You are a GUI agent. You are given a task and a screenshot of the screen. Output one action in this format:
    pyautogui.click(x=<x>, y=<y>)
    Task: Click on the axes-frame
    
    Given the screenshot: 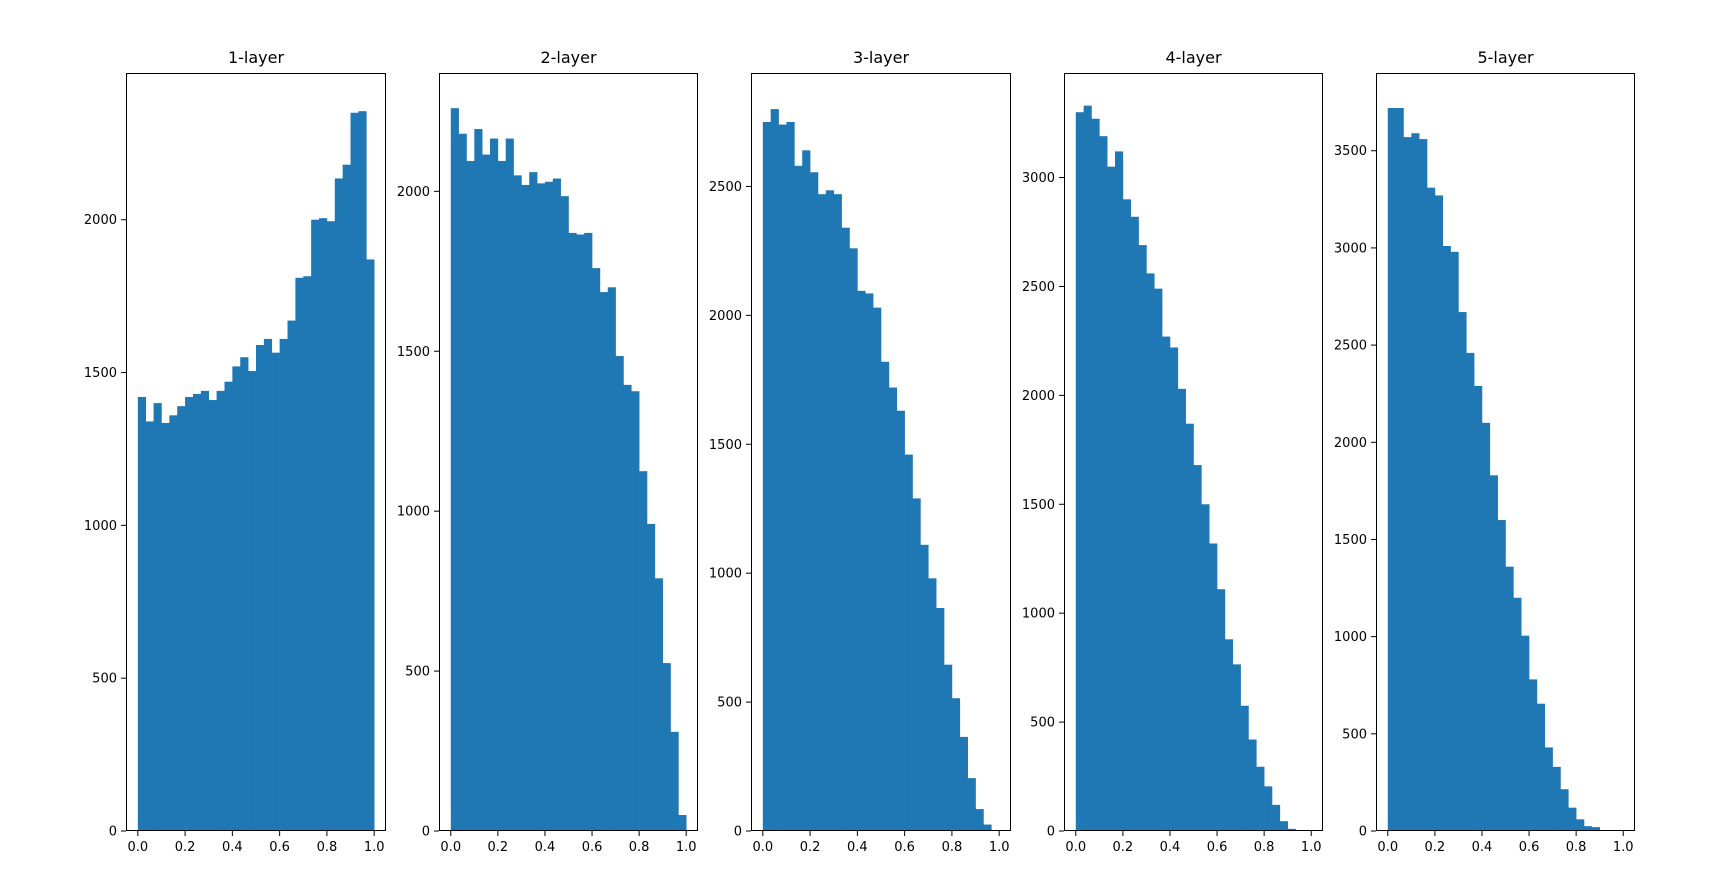 What is the action you would take?
    pyautogui.click(x=568, y=452)
    